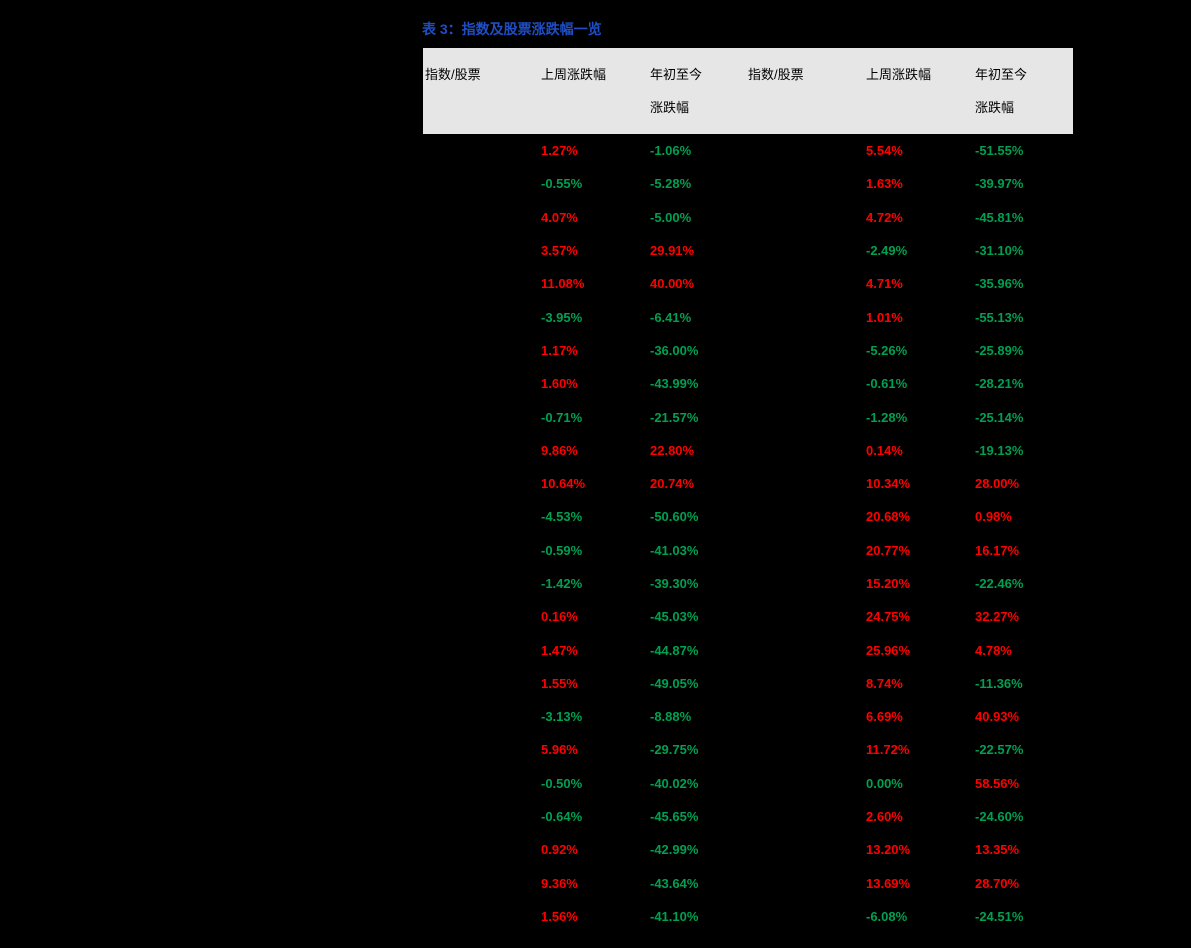 The width and height of the screenshot is (1191, 948). Describe the element at coordinates (999, 317) in the screenshot. I see `cell-ytd-right: -55.13%` at that location.